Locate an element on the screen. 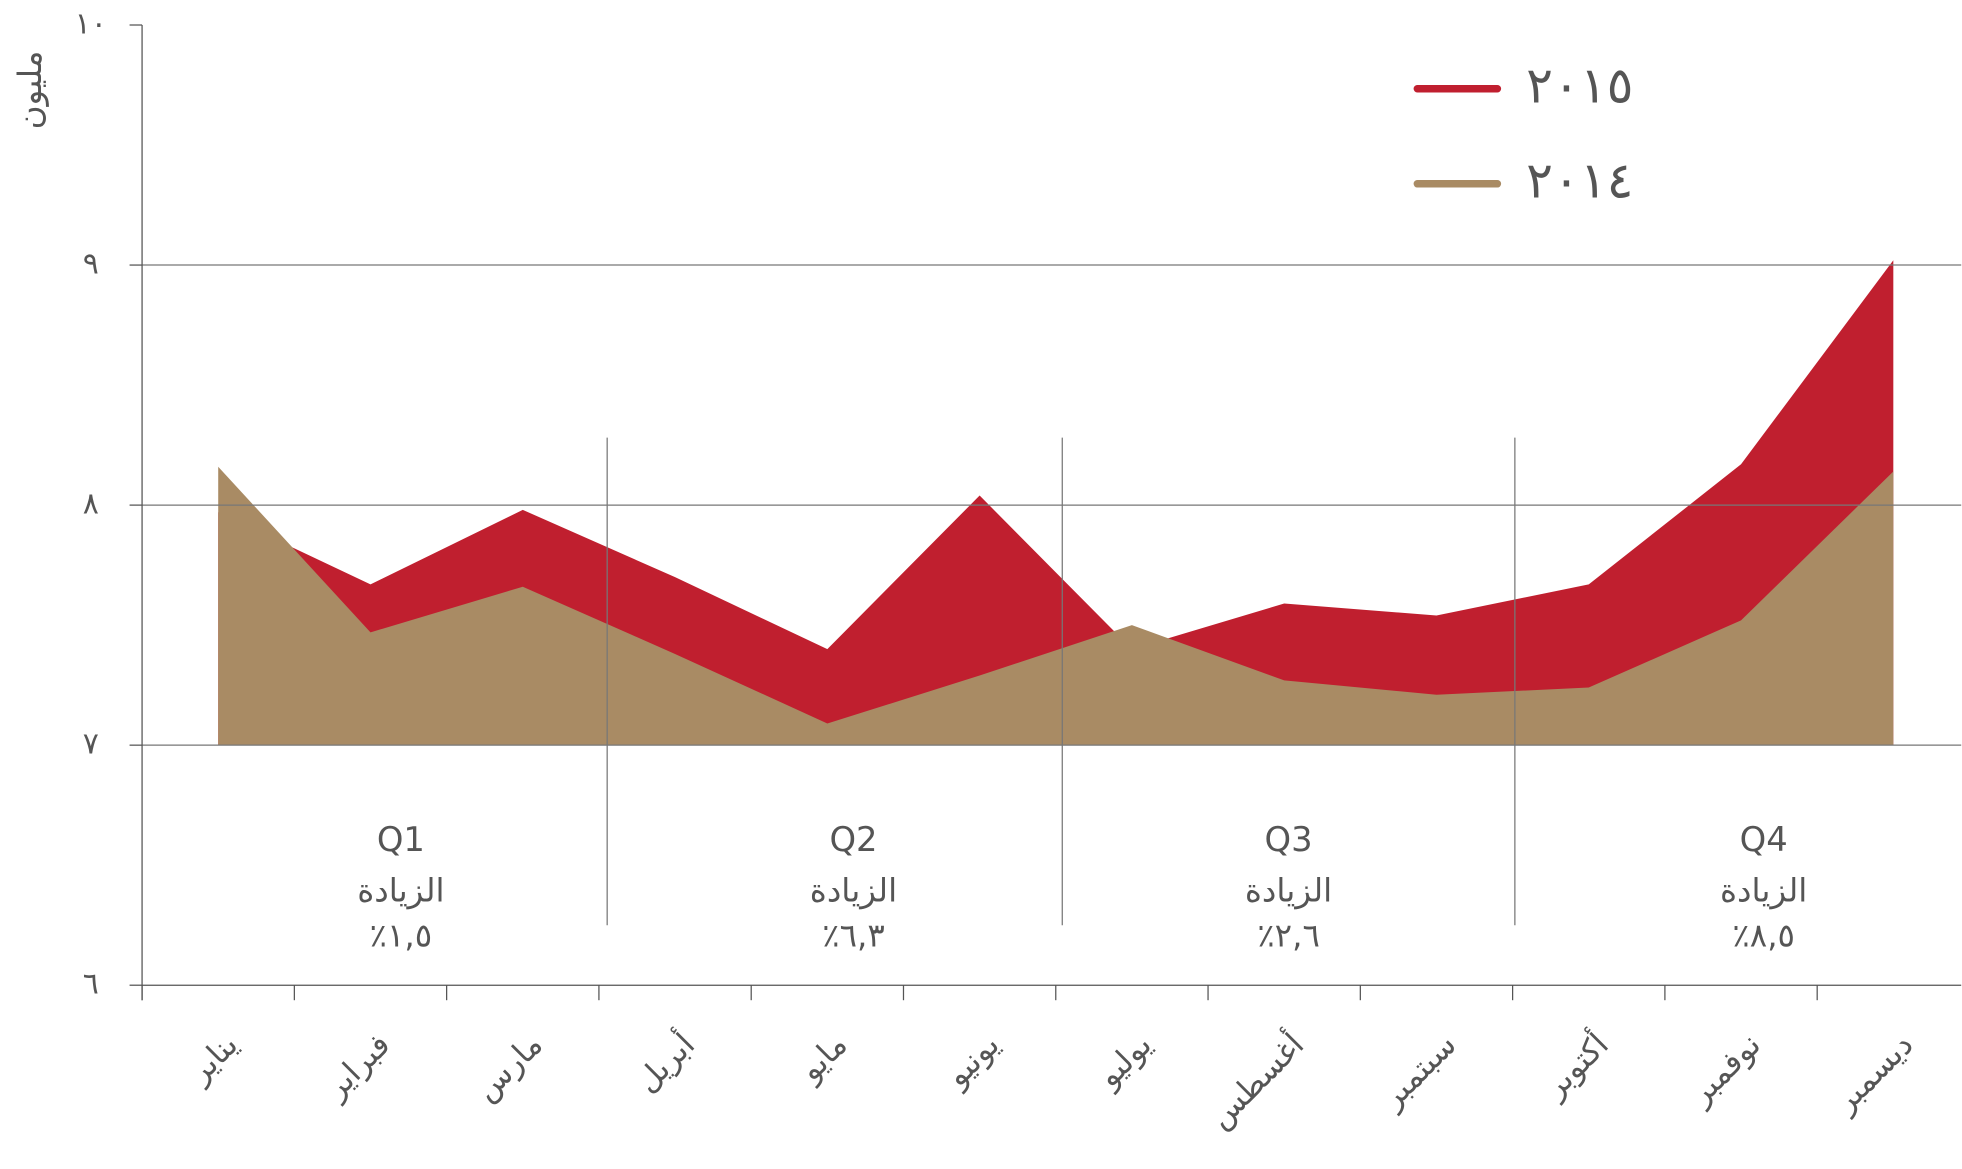  quarter-label: Q3 is located at coordinates (1289, 839).